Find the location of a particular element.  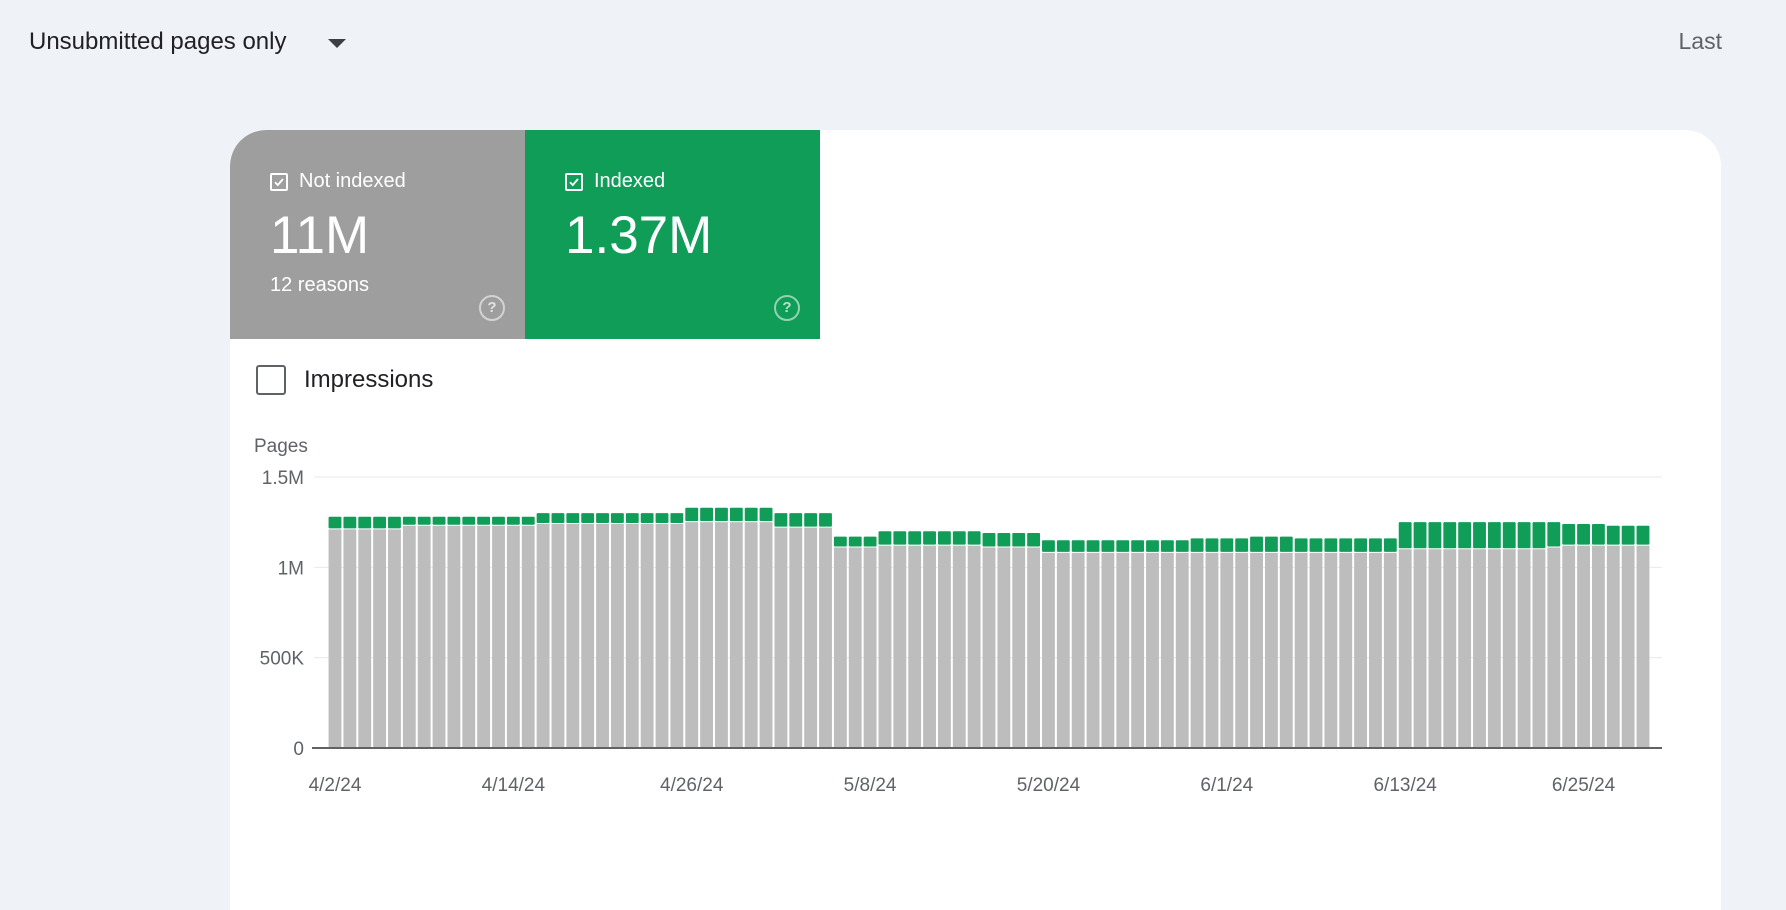

not-indexed-label: Not indexed is located at coordinates (352, 181).